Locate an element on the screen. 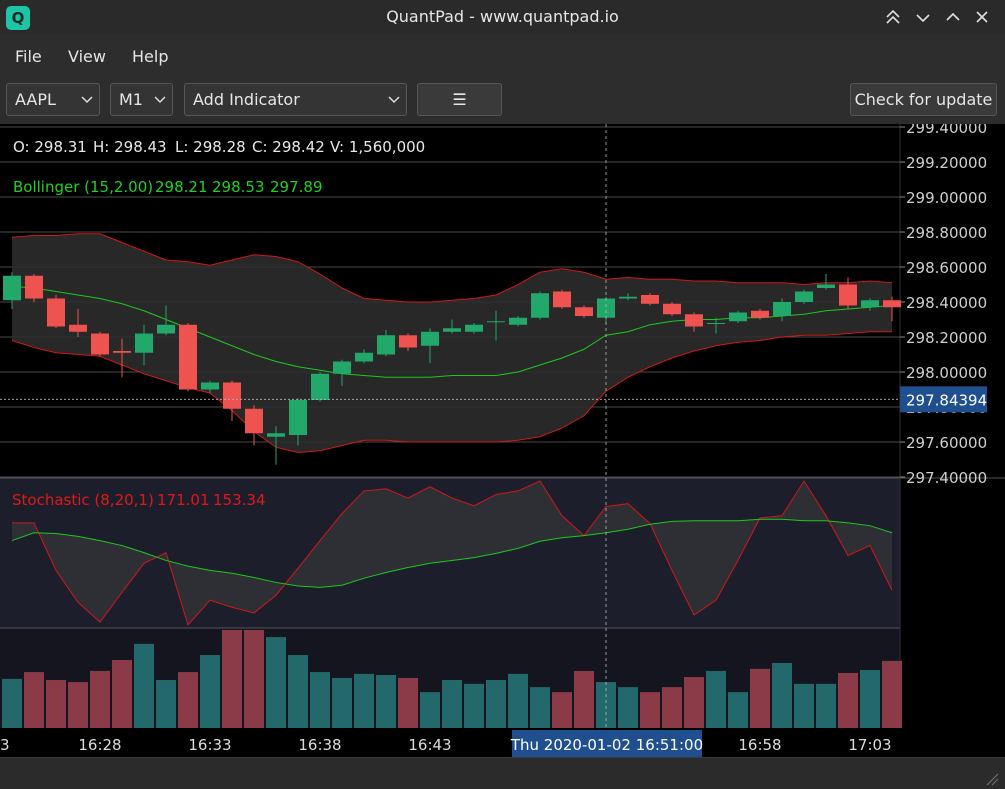 The width and height of the screenshot is (1005, 789). status-bar is located at coordinates (502, 773).